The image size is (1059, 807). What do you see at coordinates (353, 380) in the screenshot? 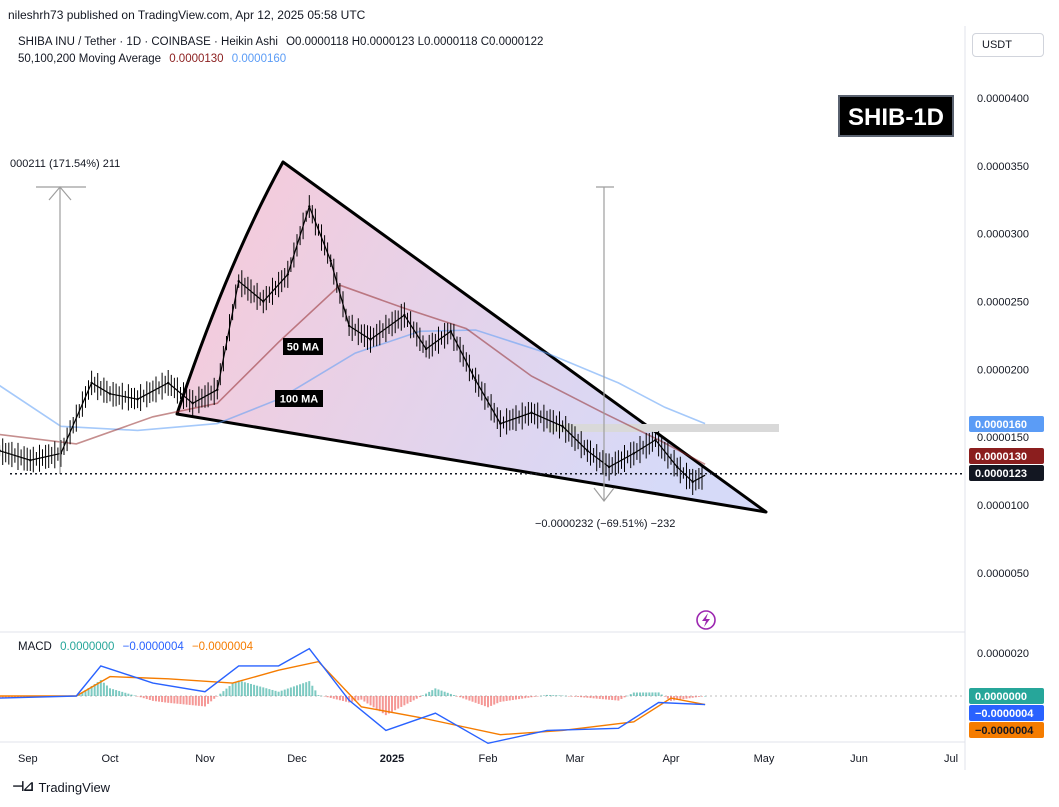
I see `ma-blue-line` at bounding box center [353, 380].